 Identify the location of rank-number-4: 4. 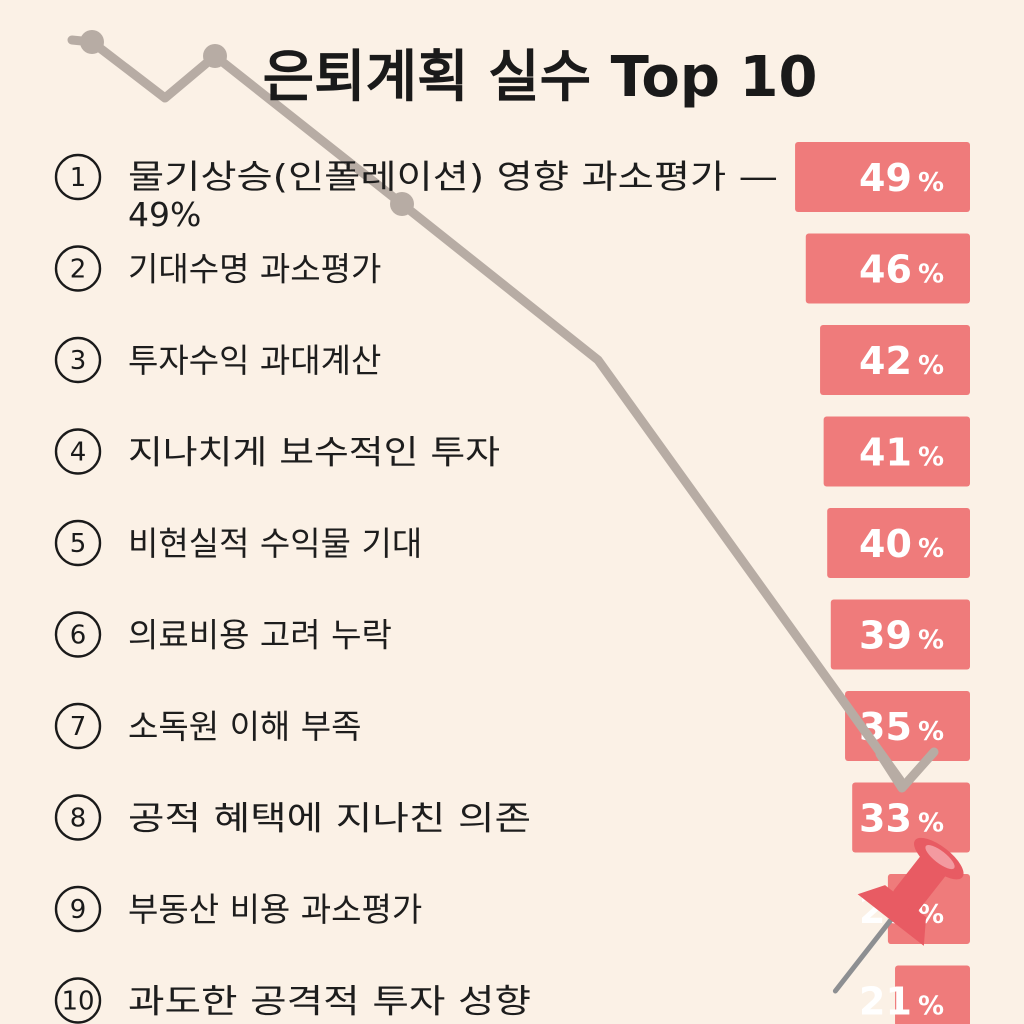
(78, 453).